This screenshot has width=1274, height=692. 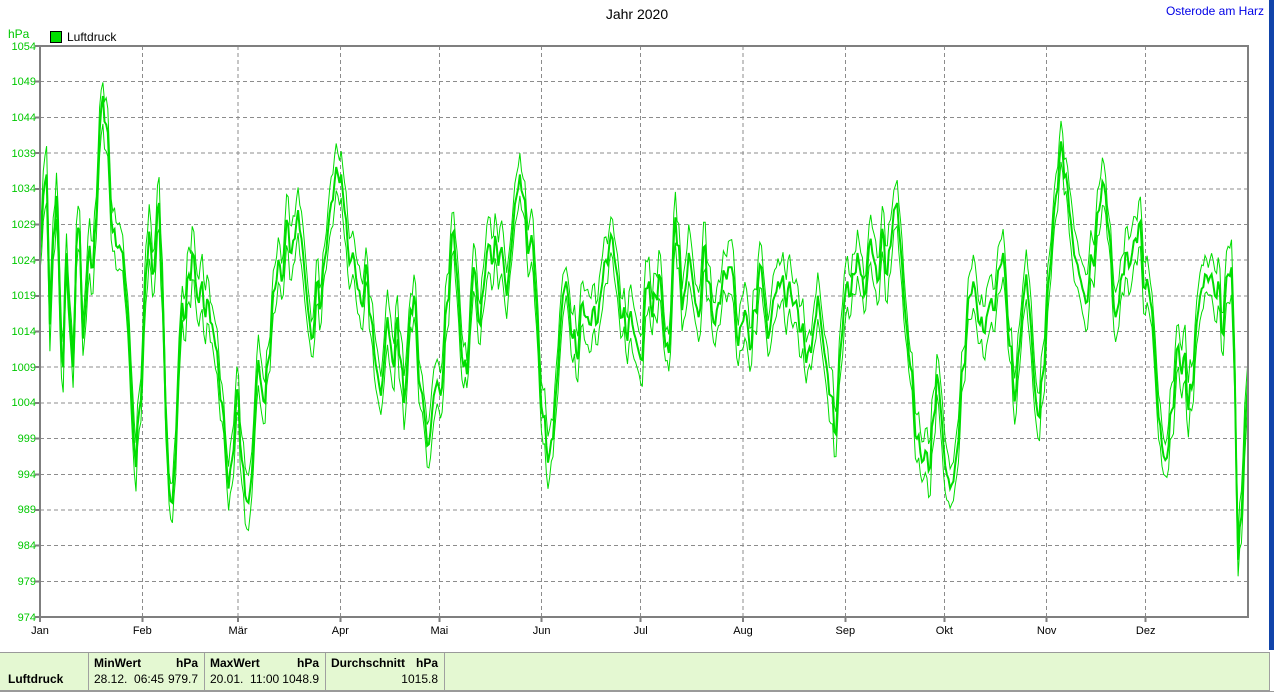 What do you see at coordinates (307, 663) in the screenshot?
I see `maxwert-unit-header: hPa` at bounding box center [307, 663].